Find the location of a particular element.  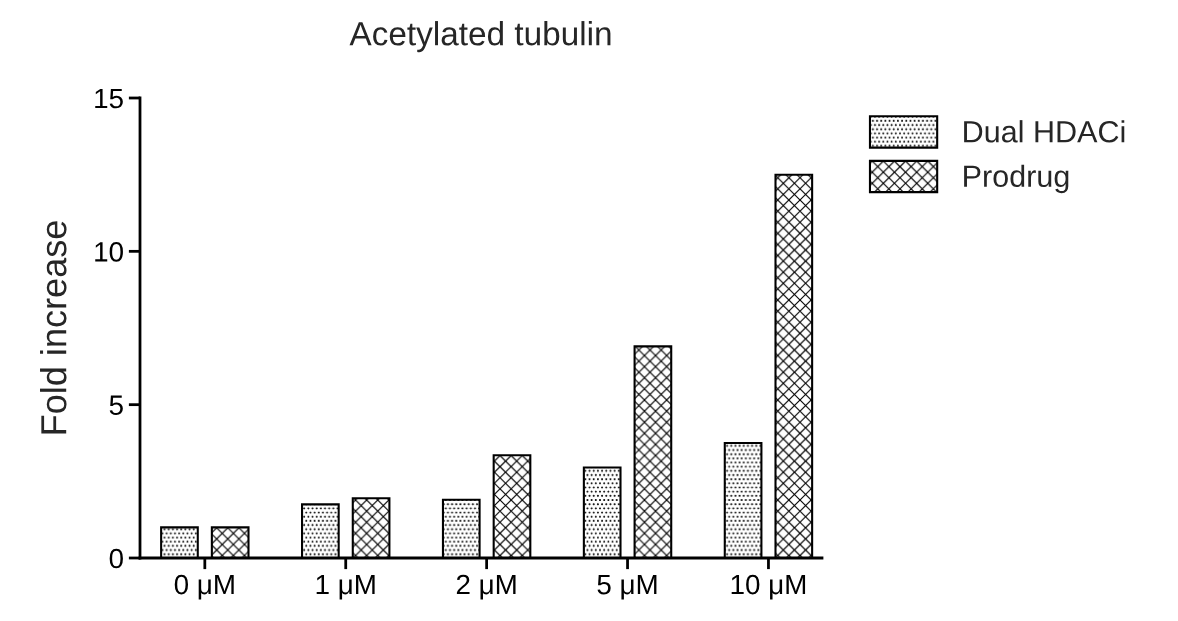

chart-title: Acetylated tubulin is located at coordinates (480, 37).